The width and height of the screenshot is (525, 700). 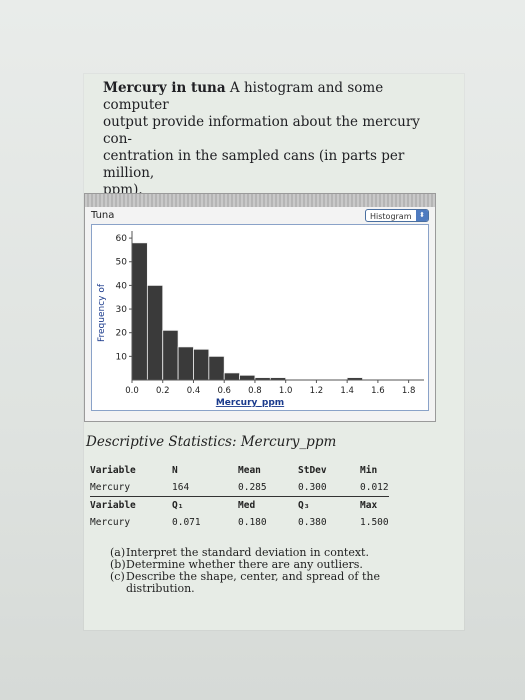 I want to click on y-tick-label: 50, so click(x=122, y=263).